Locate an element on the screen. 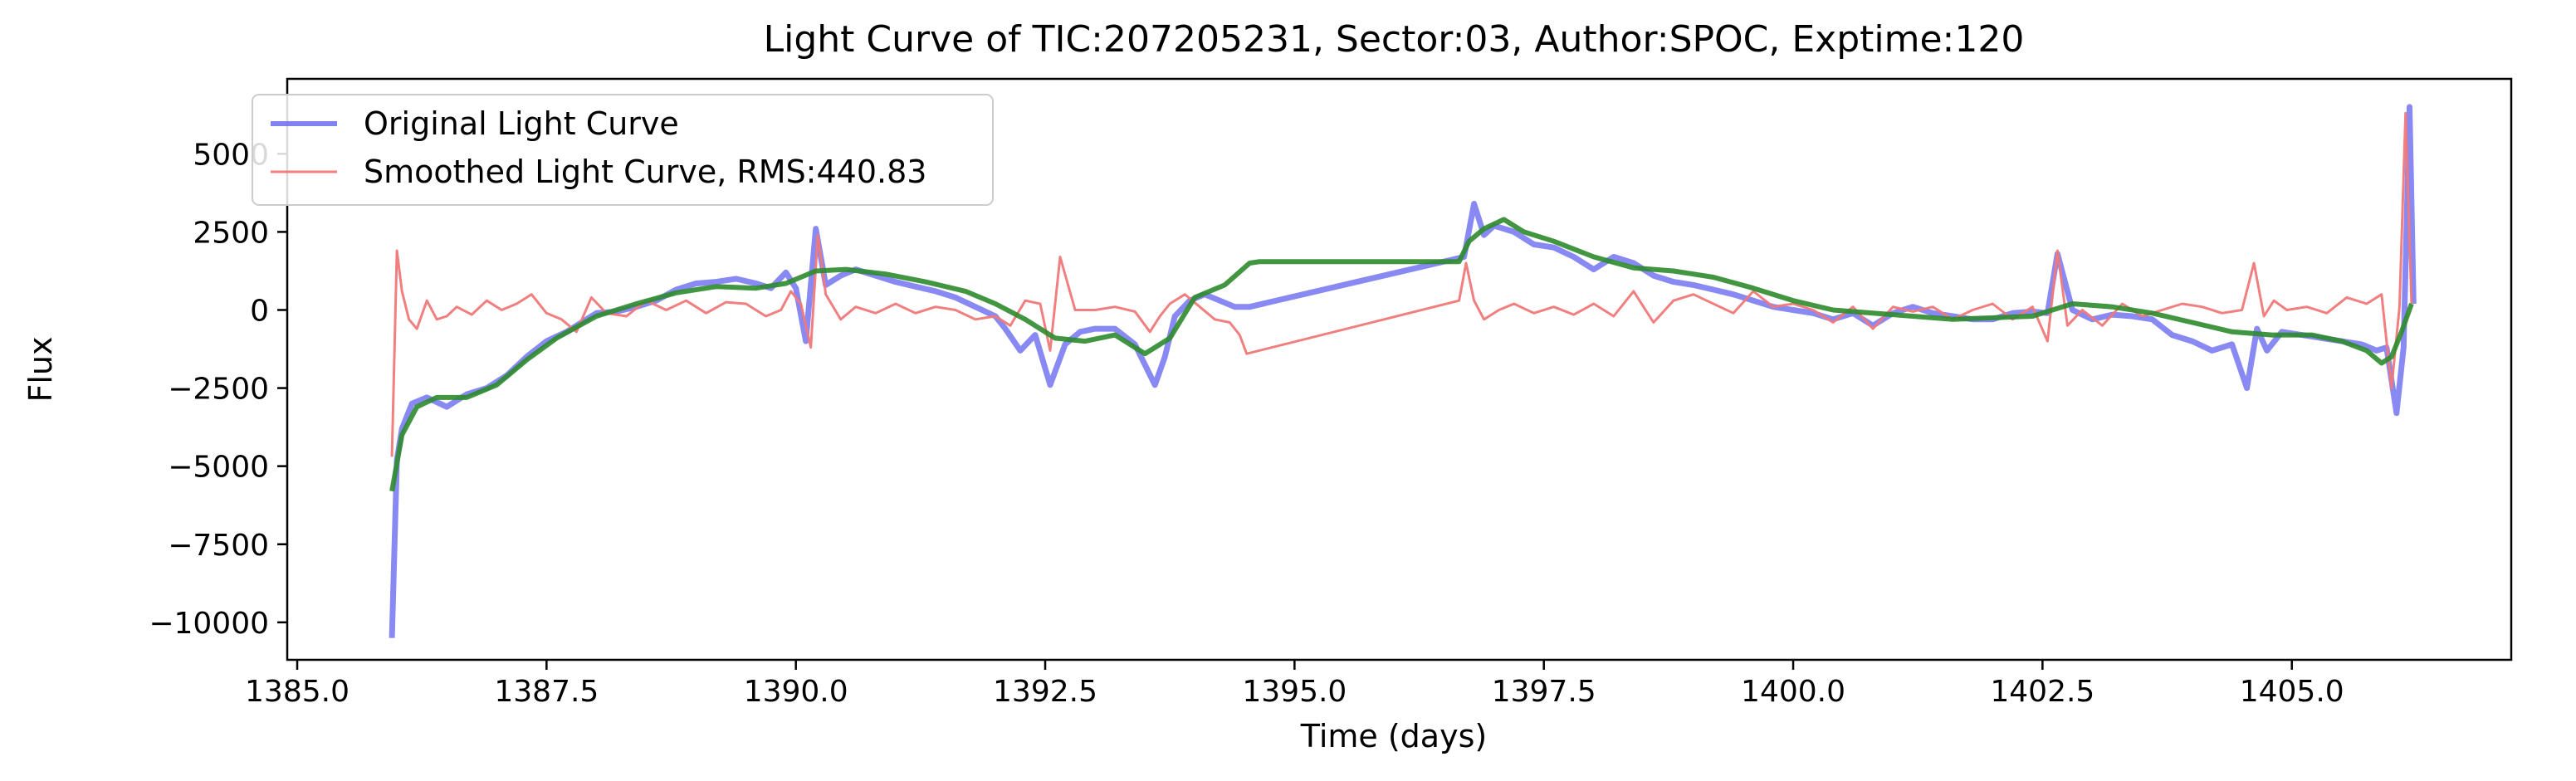 This screenshot has width=2576, height=781. legend-label-smoothed: Smoothed Light Curve, RMS:440.83 is located at coordinates (645, 172).